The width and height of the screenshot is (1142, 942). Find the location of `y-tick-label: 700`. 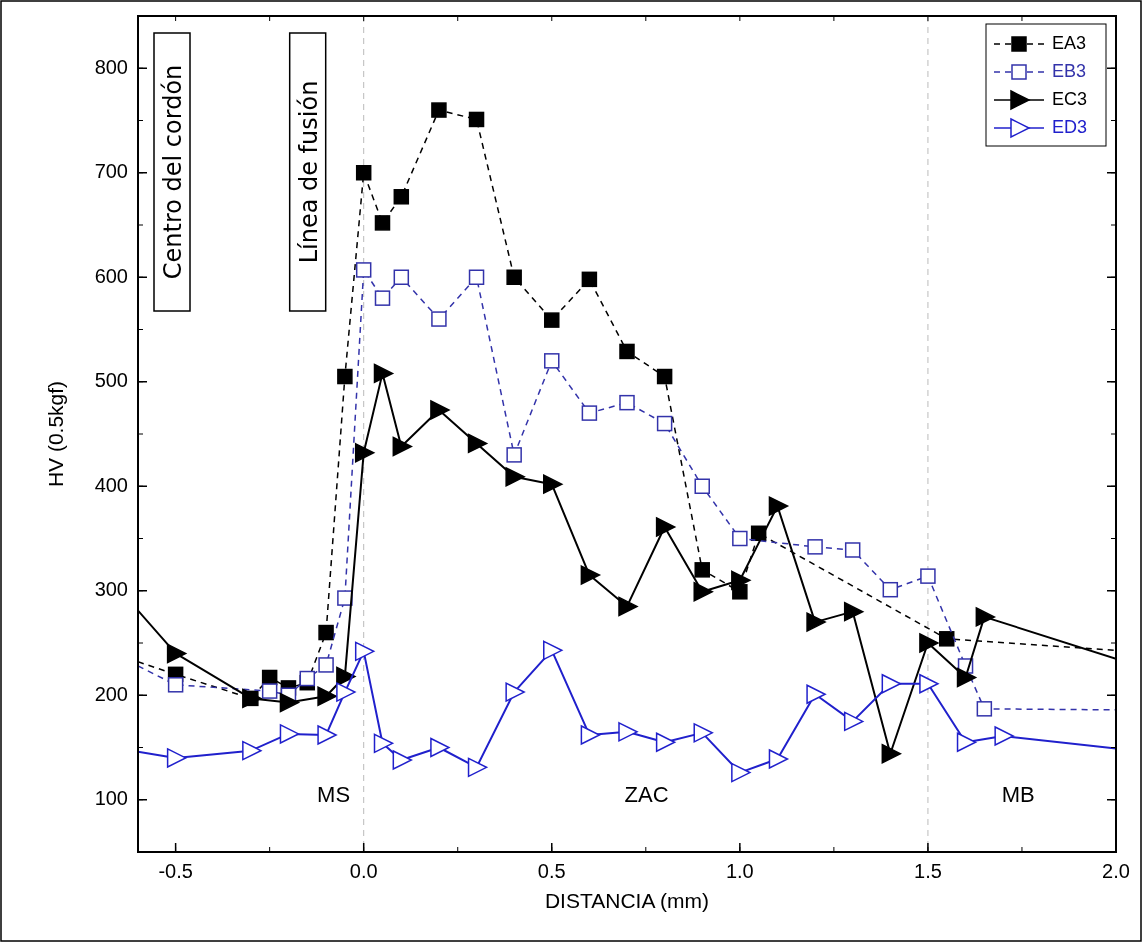

y-tick-label: 700 is located at coordinates (111, 171).